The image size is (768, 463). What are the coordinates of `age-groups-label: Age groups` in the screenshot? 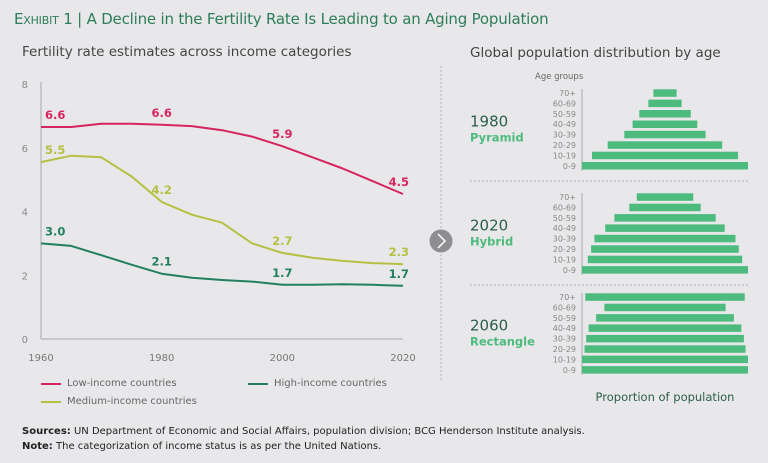 It's located at (559, 77).